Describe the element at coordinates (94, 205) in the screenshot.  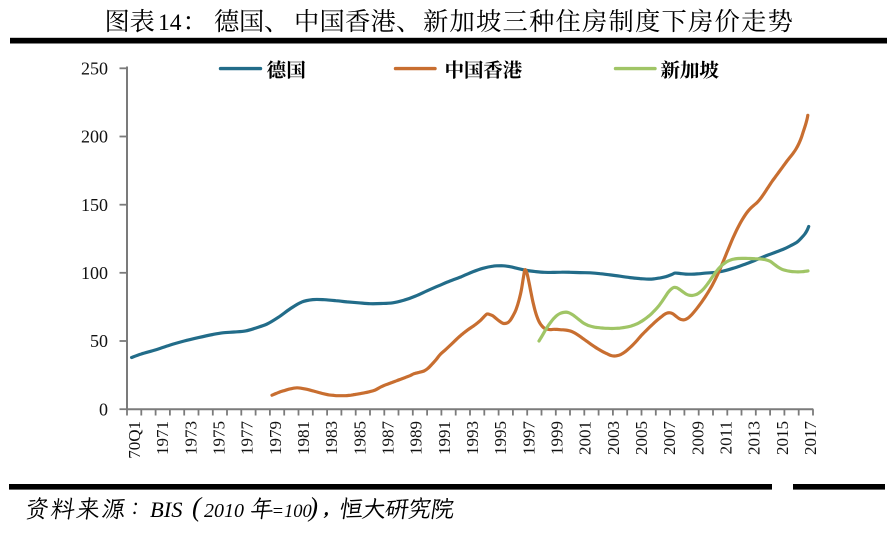
I see `svg-text: 150` at that location.